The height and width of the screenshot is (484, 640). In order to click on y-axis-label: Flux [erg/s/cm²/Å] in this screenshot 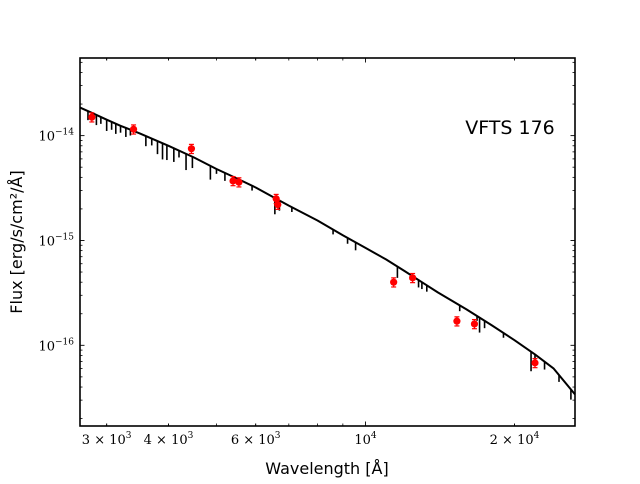, I will do `click(16, 241)`.